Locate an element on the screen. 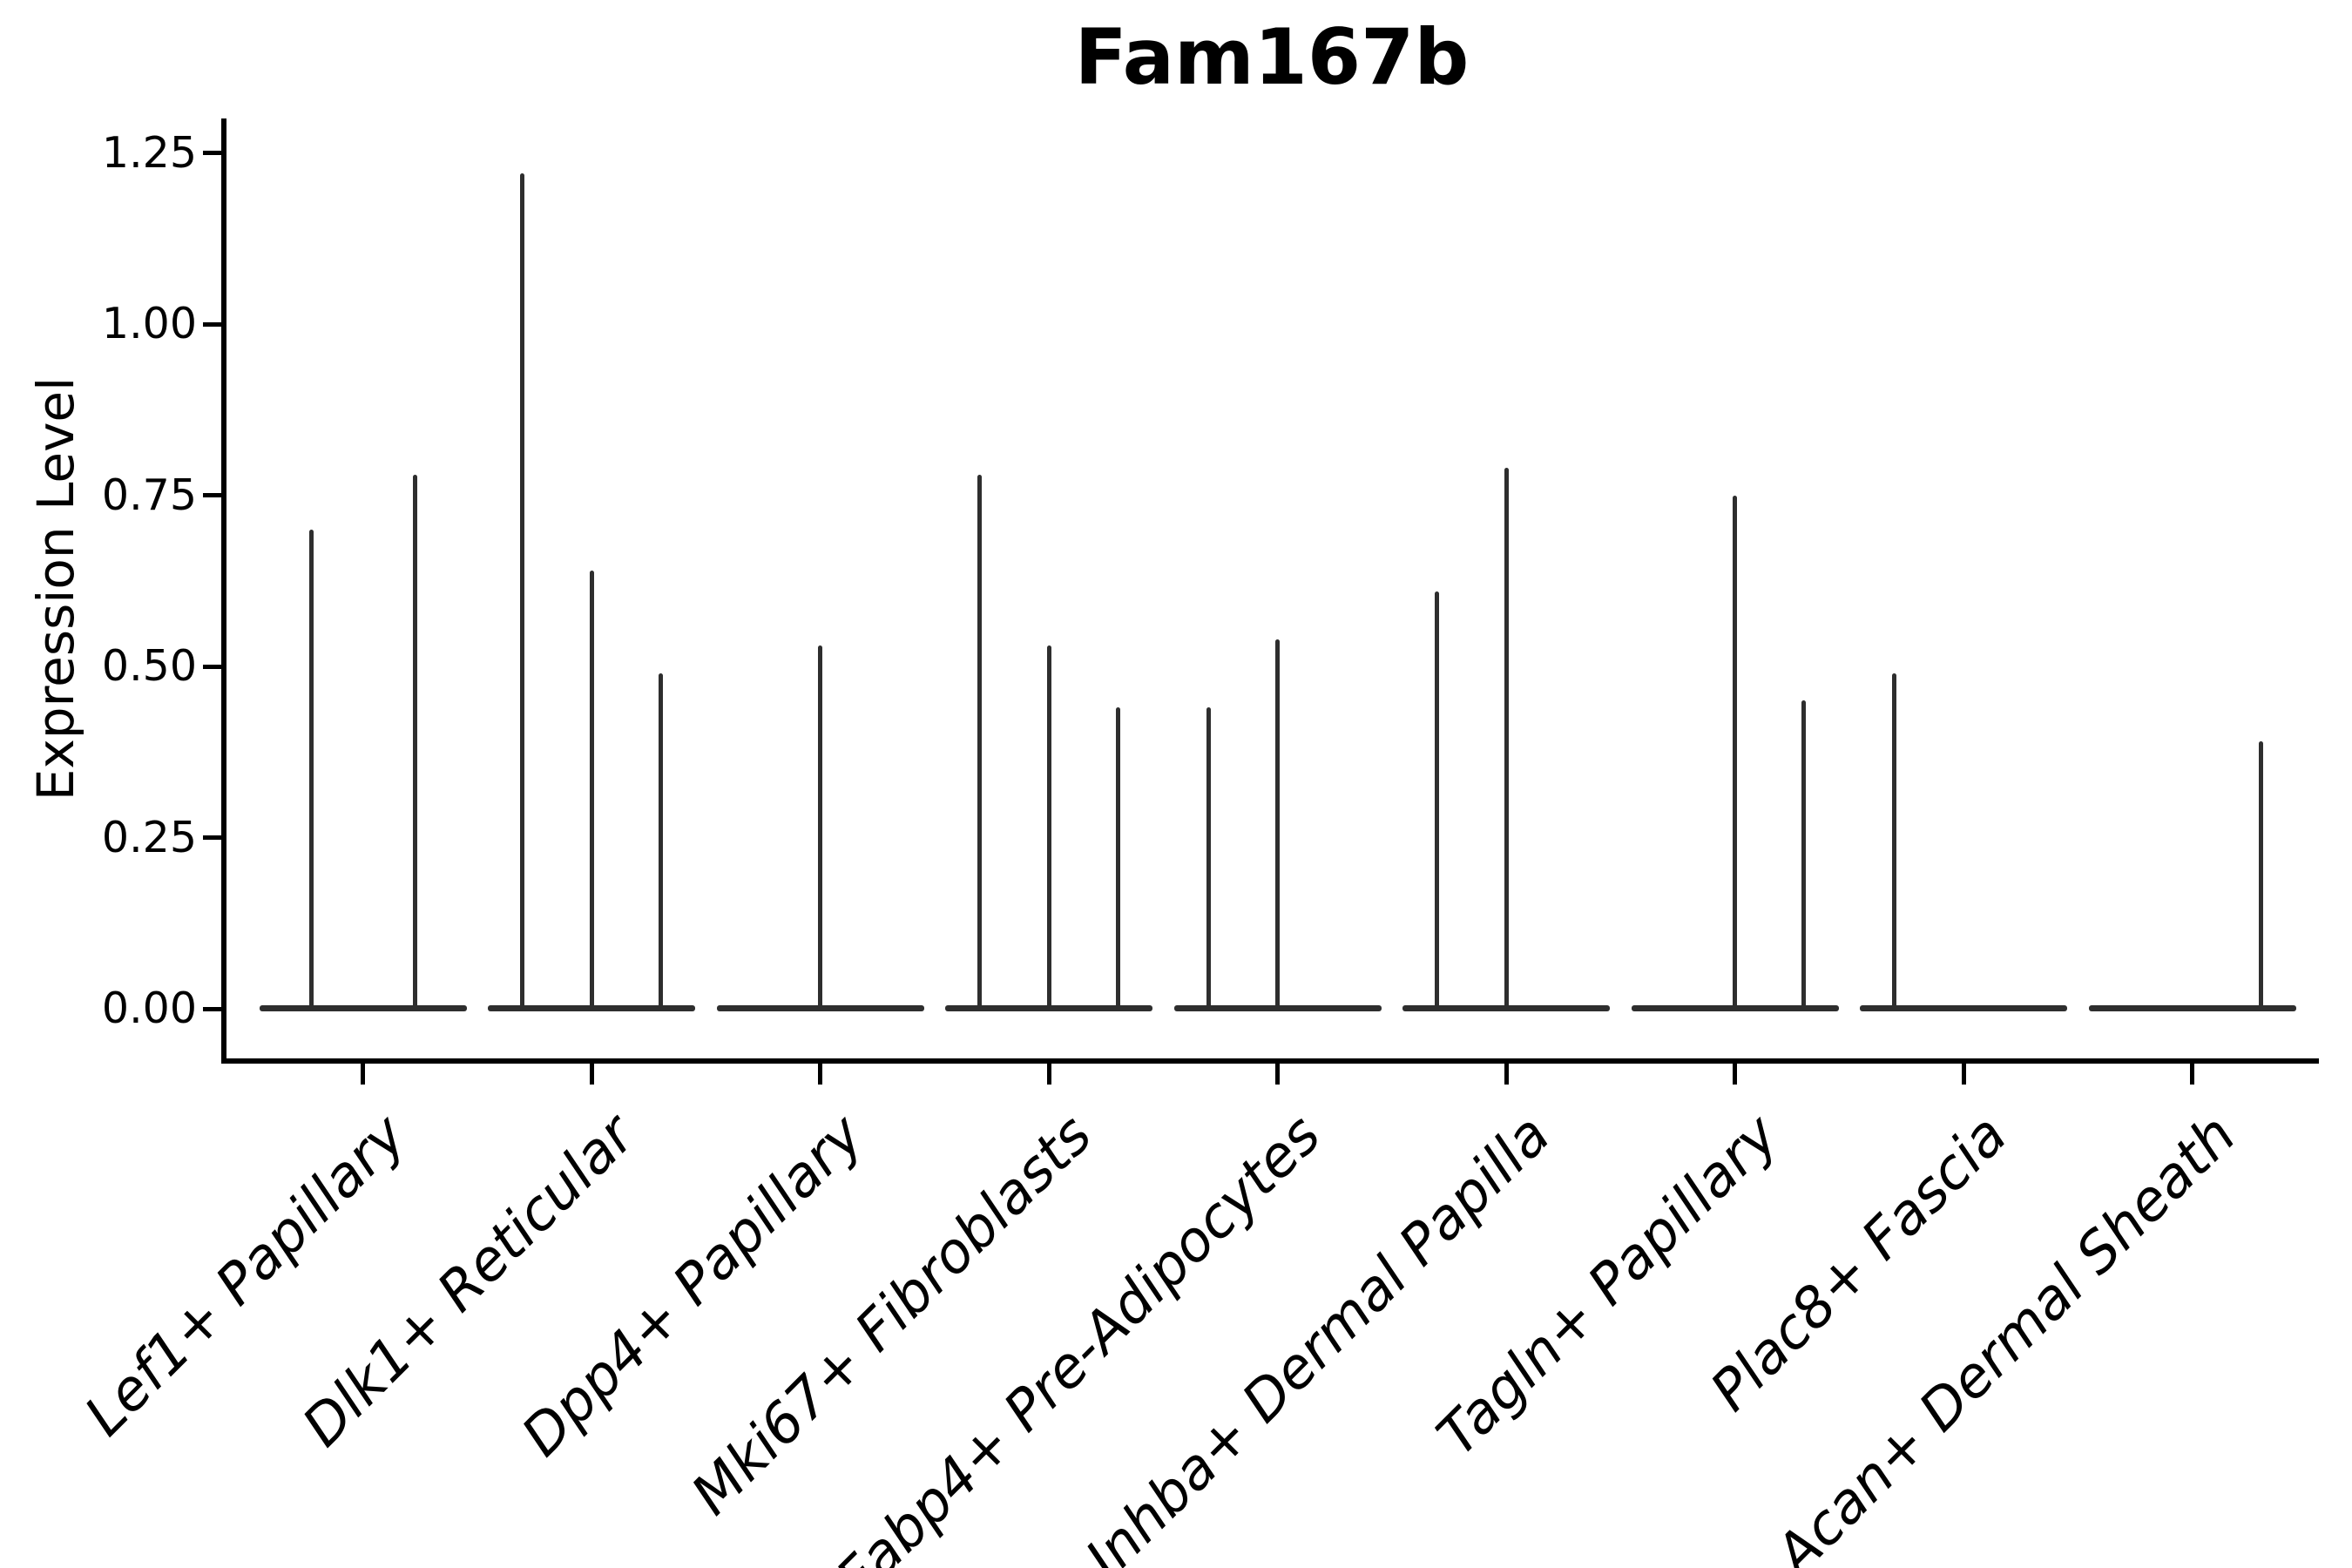  y-axis-label: Expression Level is located at coordinates (56, 588).